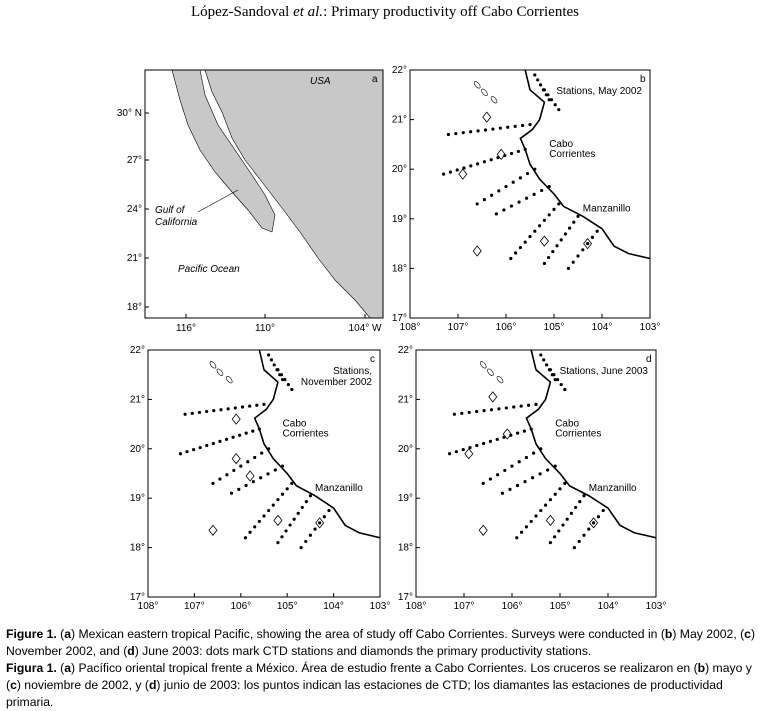 Image resolution: width=770 pixels, height=711 pixels. I want to click on x-tick-label: 108°, so click(416, 606).